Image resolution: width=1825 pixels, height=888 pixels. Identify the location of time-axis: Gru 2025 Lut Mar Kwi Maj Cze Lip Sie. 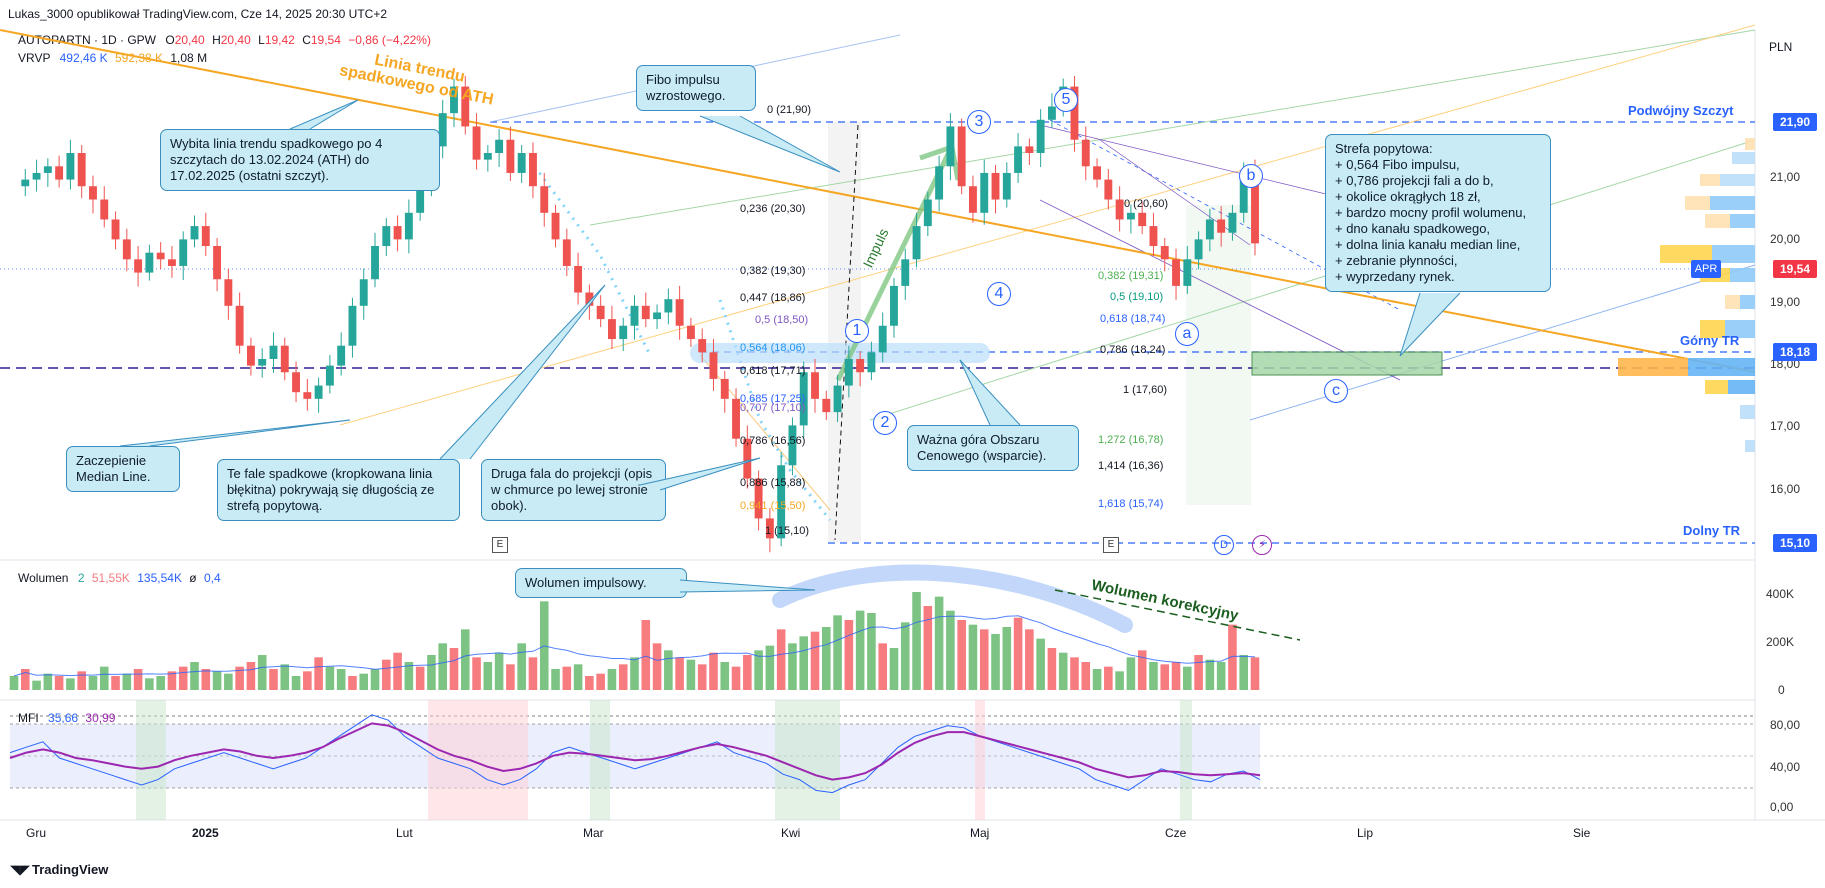
(877, 836).